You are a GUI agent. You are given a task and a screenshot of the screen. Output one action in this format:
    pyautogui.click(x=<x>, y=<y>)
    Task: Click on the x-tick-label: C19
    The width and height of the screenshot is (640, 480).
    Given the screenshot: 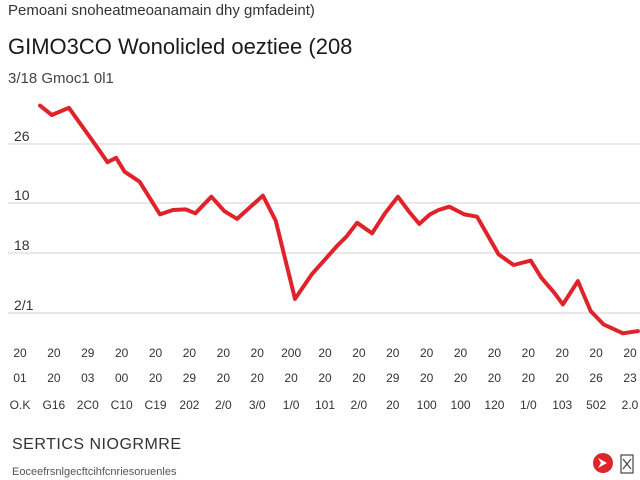 What is the action you would take?
    pyautogui.click(x=156, y=405)
    